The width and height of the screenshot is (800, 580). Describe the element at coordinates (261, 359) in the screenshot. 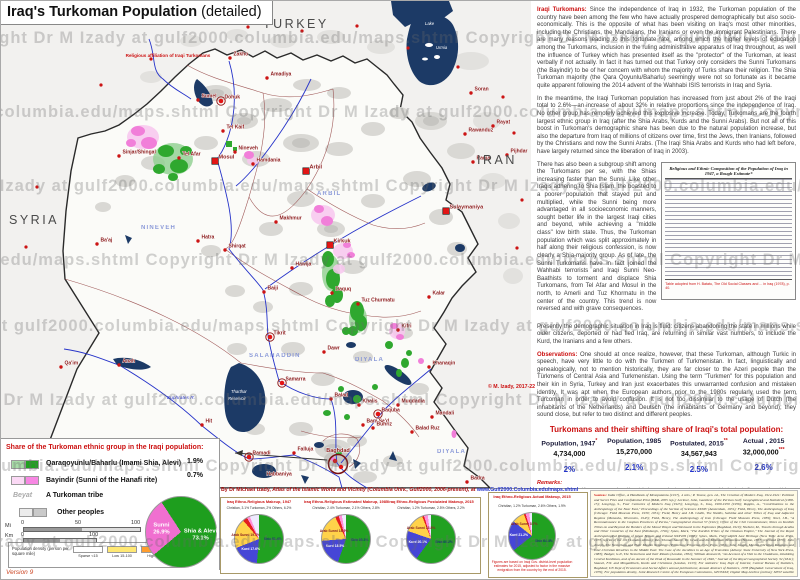

I see `movement-arrows` at that location.